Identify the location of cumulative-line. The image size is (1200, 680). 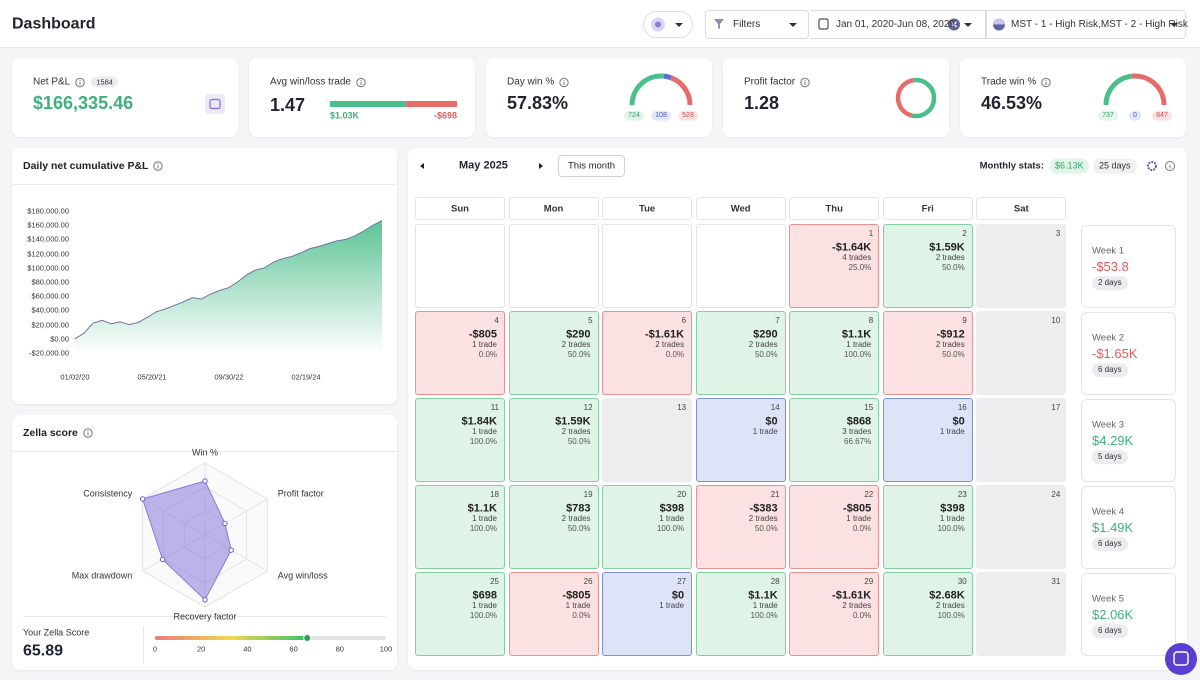
(228, 280).